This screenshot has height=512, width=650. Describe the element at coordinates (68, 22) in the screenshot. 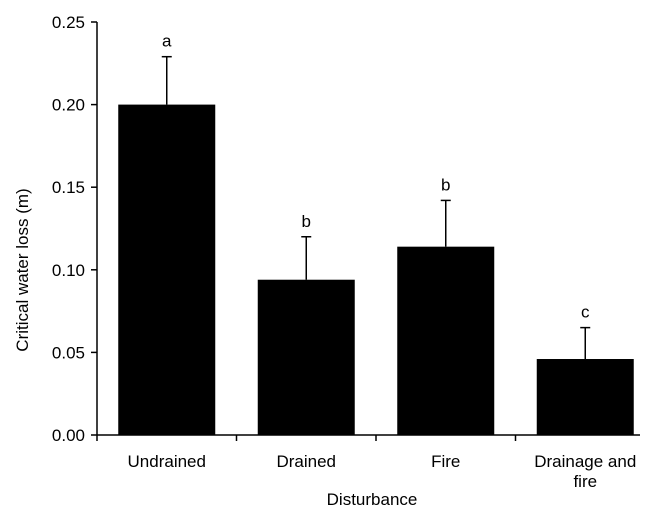

I see `y-tick-label: 0.25` at that location.